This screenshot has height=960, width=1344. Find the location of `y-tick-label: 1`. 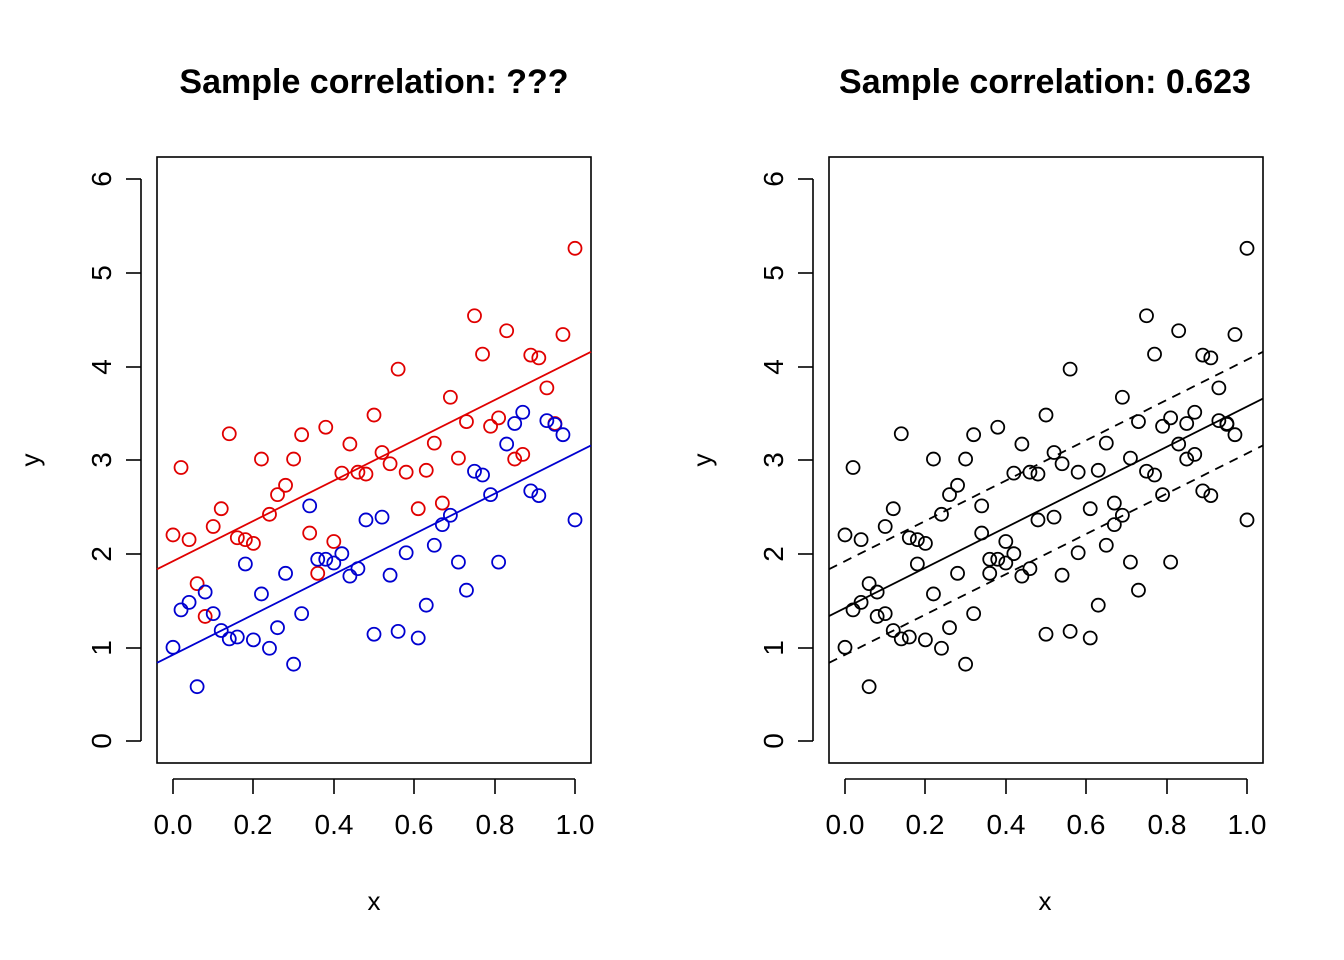

y-tick-label: 1 is located at coordinates (773, 648).